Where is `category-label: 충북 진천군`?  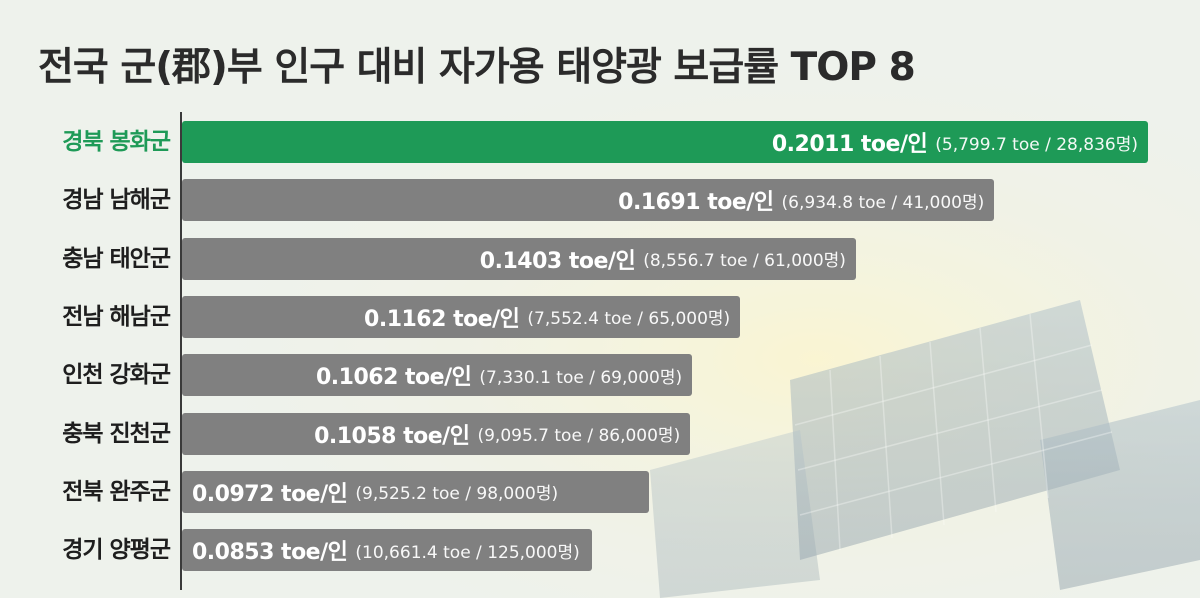 category-label: 충북 진천군 is located at coordinates (116, 433).